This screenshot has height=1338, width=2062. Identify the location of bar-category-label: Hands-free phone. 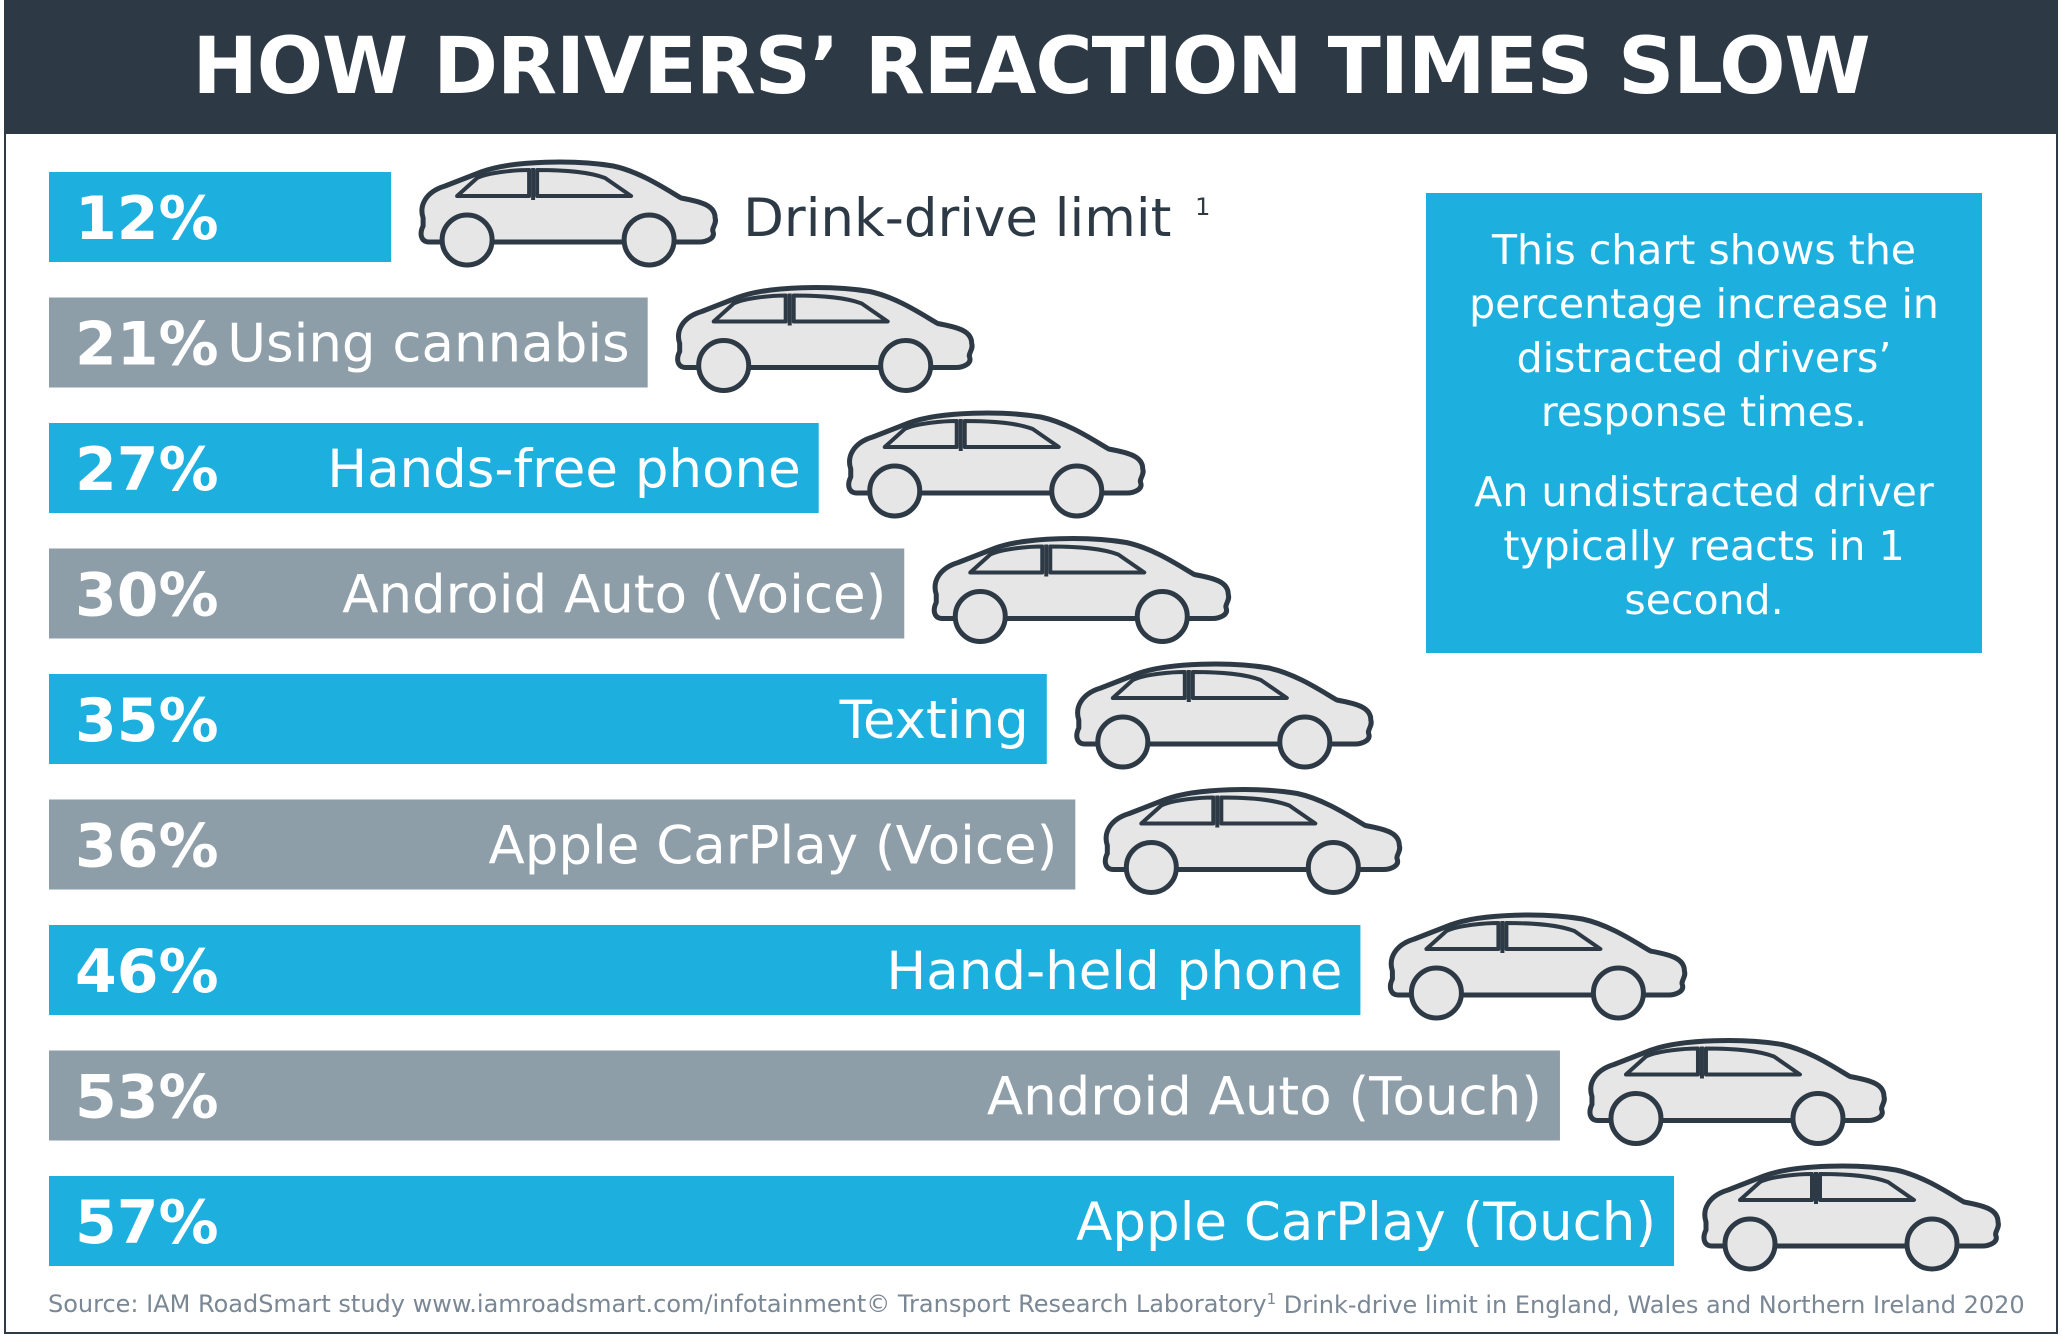
(564, 469).